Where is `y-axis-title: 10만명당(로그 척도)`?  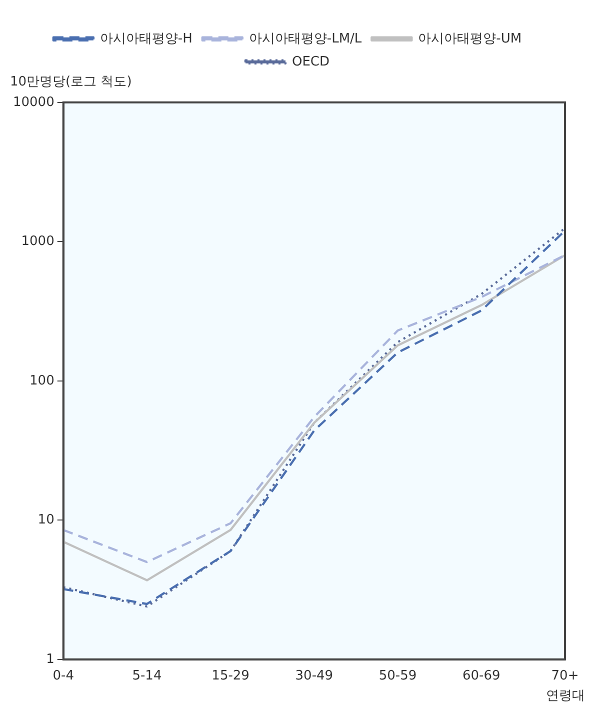
y-axis-title: 10만명당(로그 척도) is located at coordinates (71, 82).